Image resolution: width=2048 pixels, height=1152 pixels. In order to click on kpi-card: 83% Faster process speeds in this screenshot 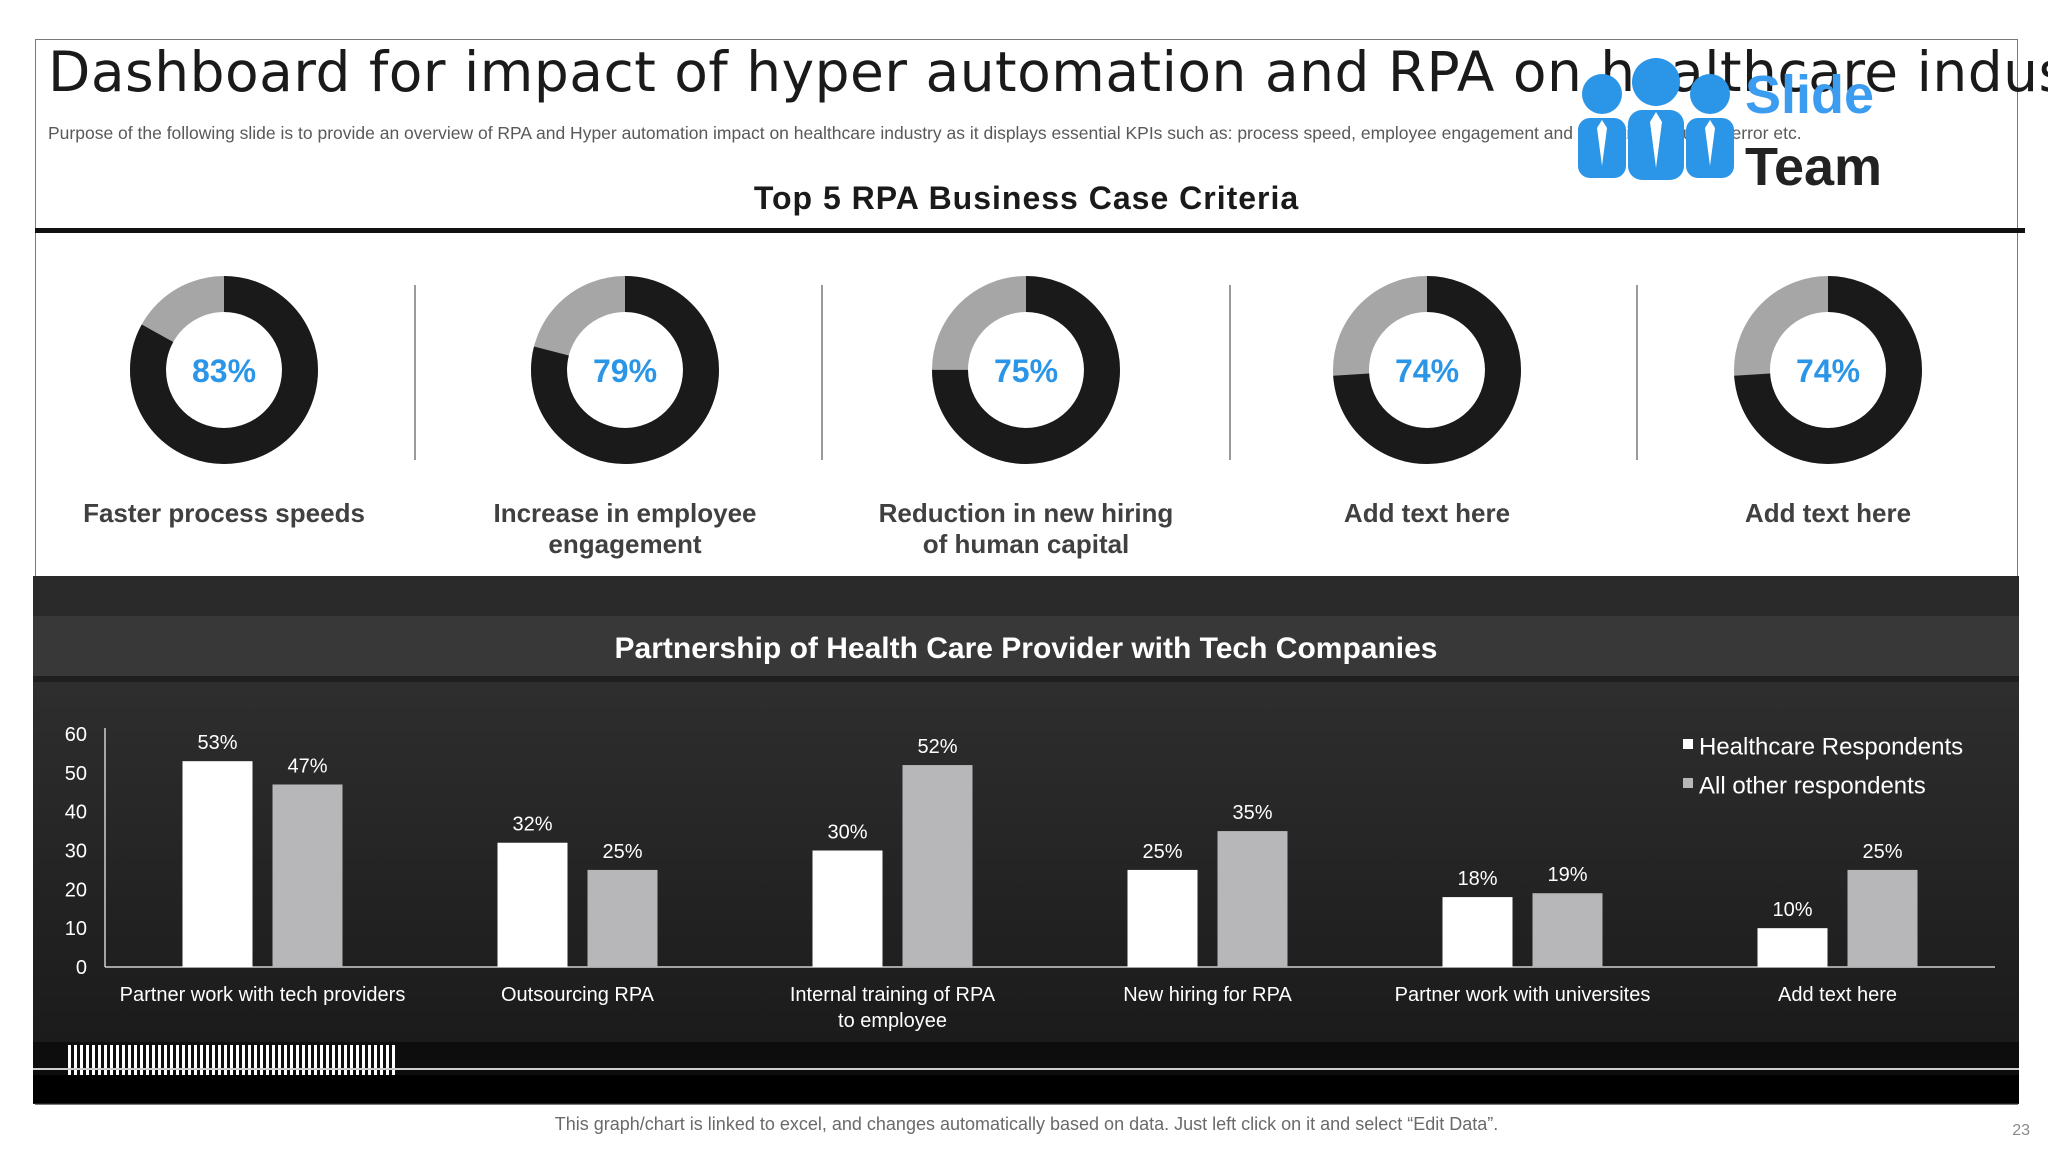, I will do `click(224, 399)`.